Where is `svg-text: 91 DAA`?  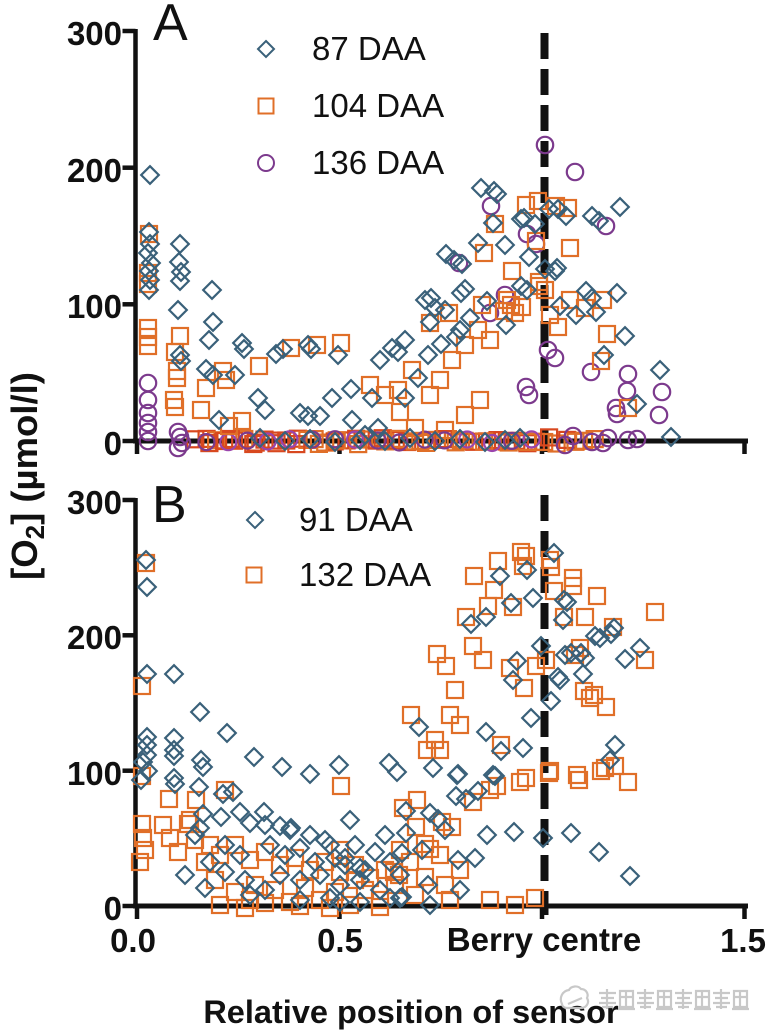 svg-text: 91 DAA is located at coordinates (356, 519).